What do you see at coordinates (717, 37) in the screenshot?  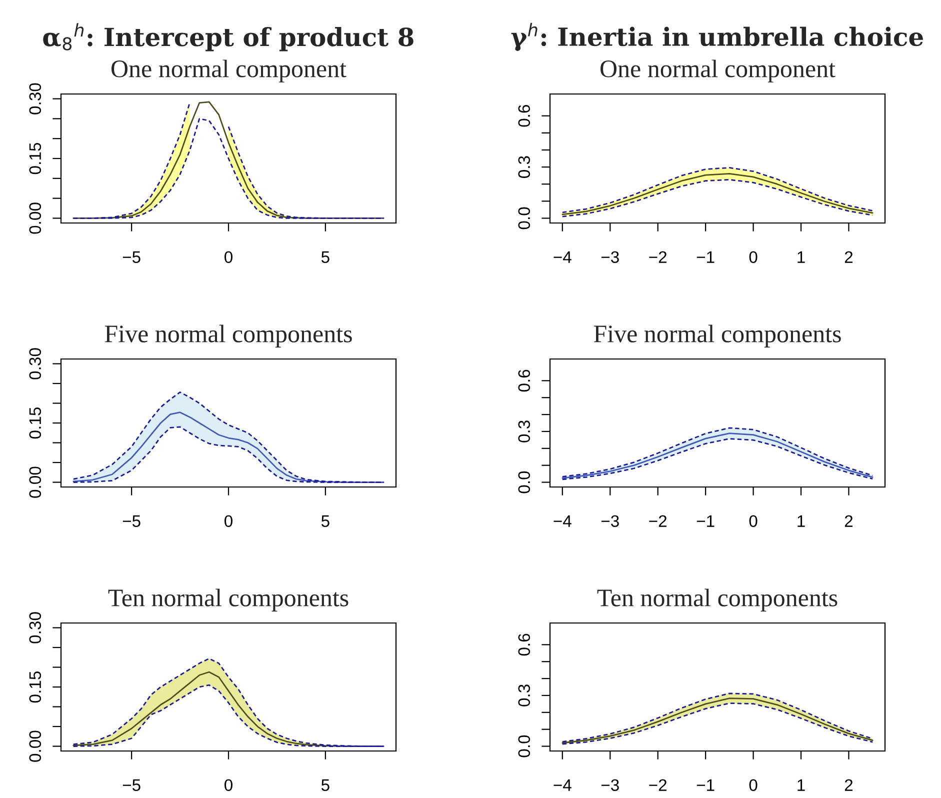 I see `chart-title: γ$^{h}$: Inertia in umbrella choice` at bounding box center [717, 37].